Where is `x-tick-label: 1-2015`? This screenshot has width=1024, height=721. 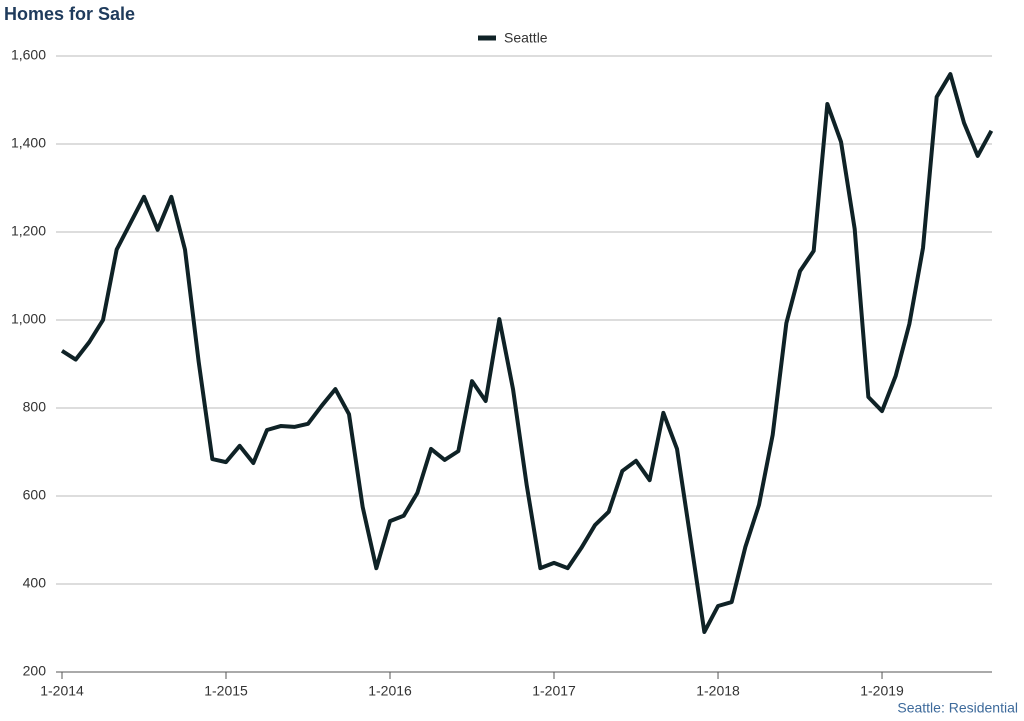
x-tick-label: 1-2015 is located at coordinates (226, 691).